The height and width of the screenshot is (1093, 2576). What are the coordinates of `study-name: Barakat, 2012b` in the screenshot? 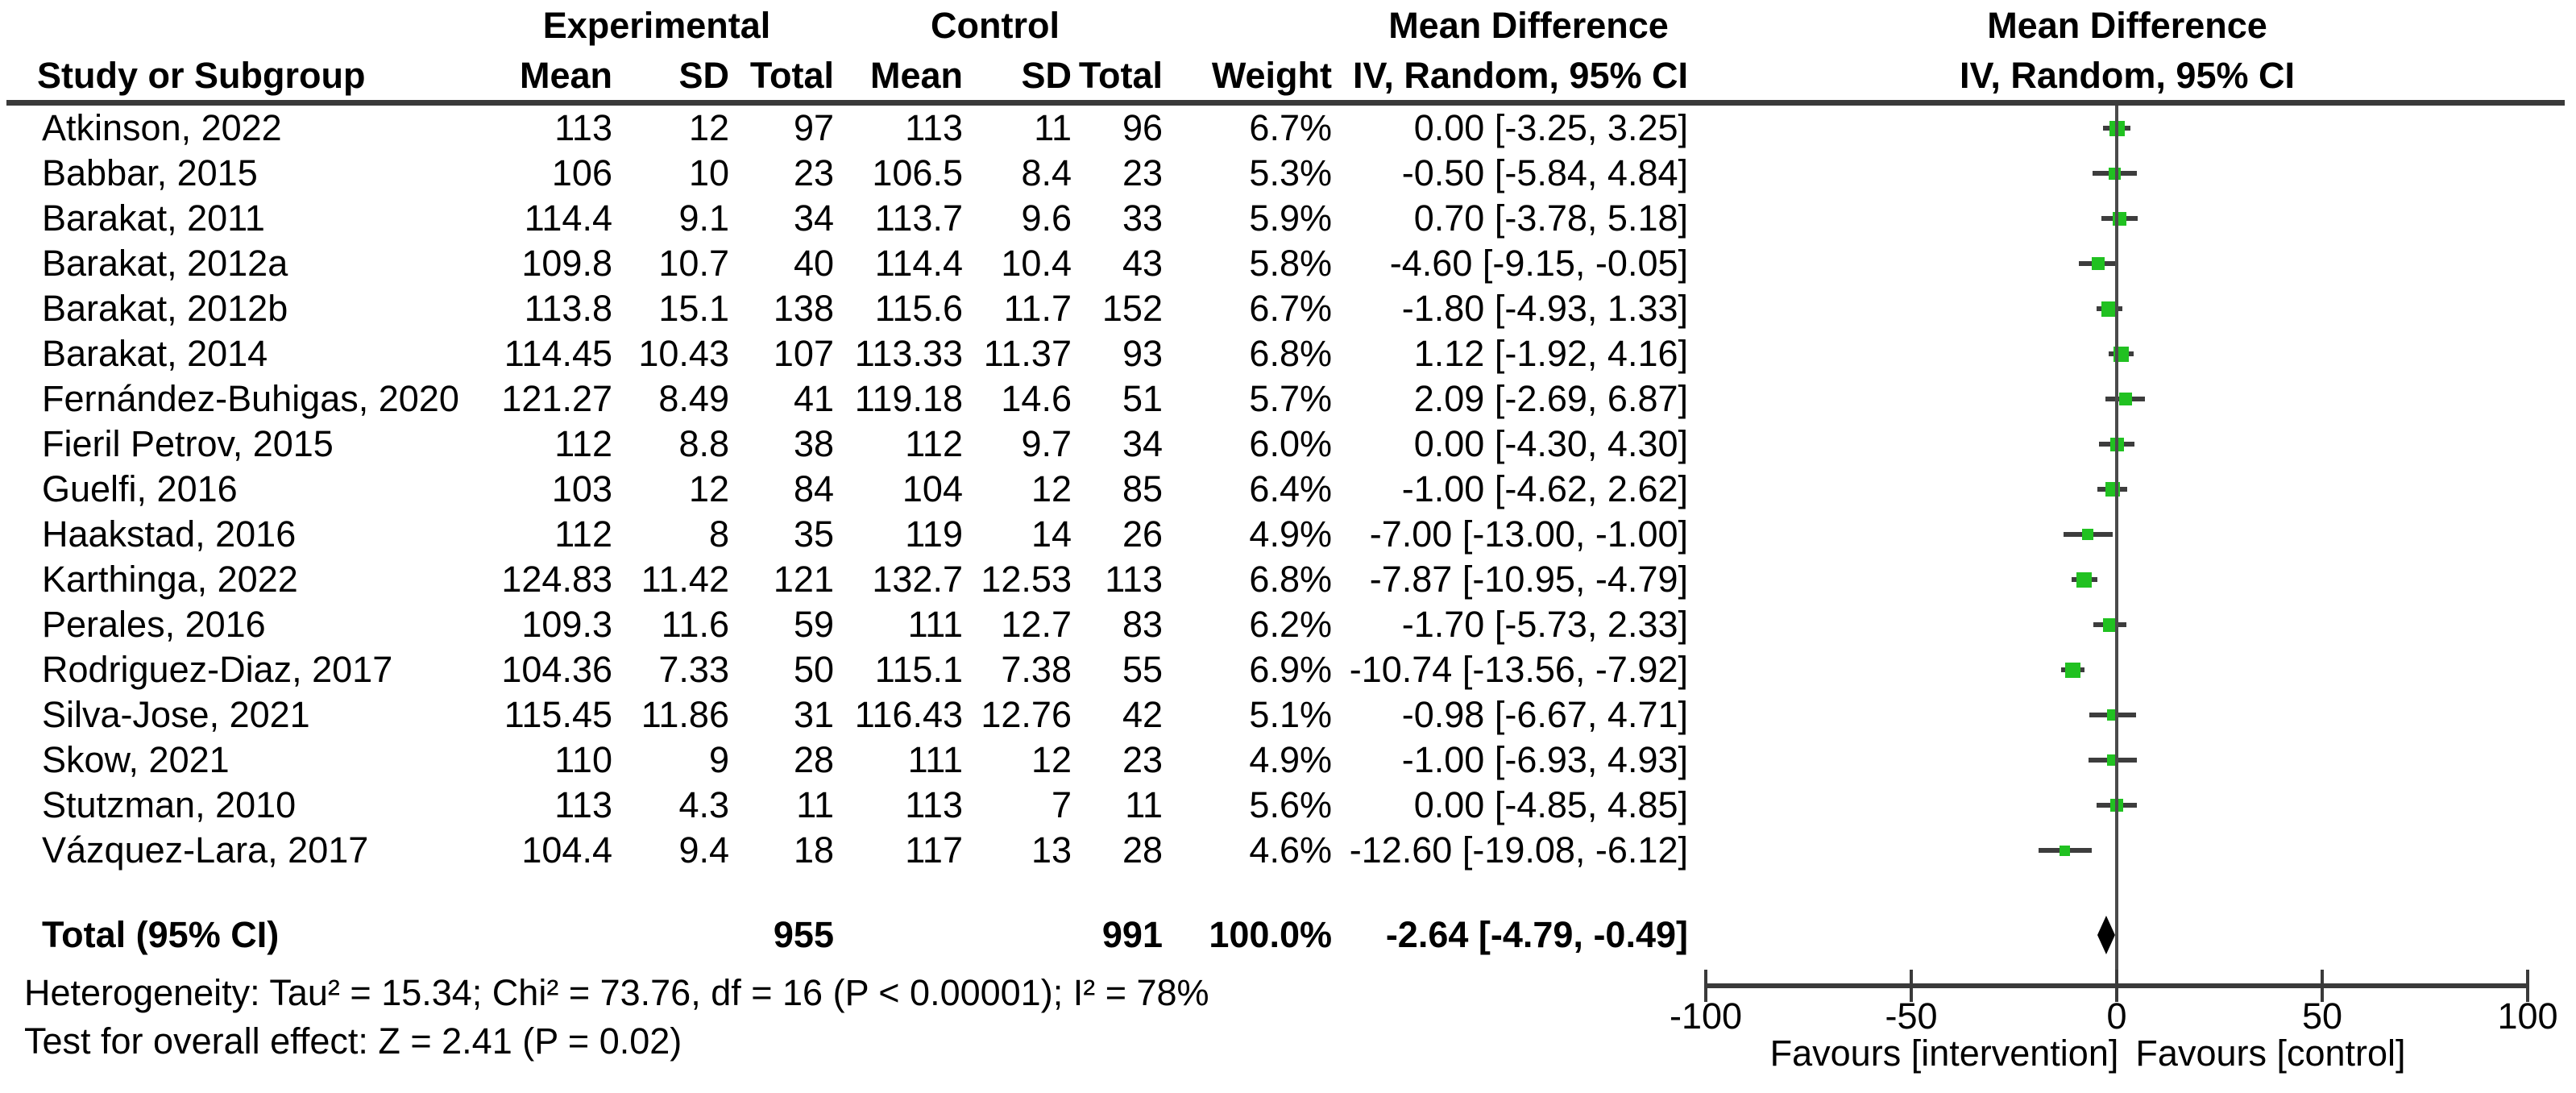 It's located at (165, 308).